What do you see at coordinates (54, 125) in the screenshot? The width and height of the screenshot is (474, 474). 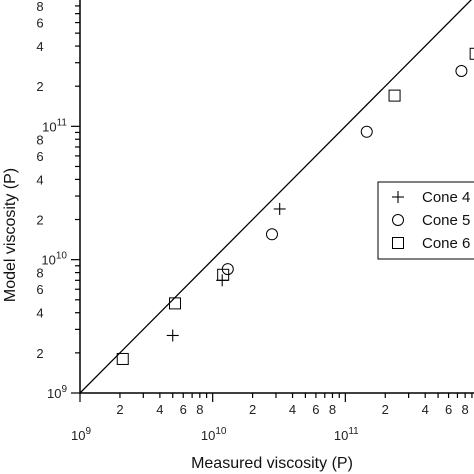 I see `y-decade-label: 1011` at bounding box center [54, 125].